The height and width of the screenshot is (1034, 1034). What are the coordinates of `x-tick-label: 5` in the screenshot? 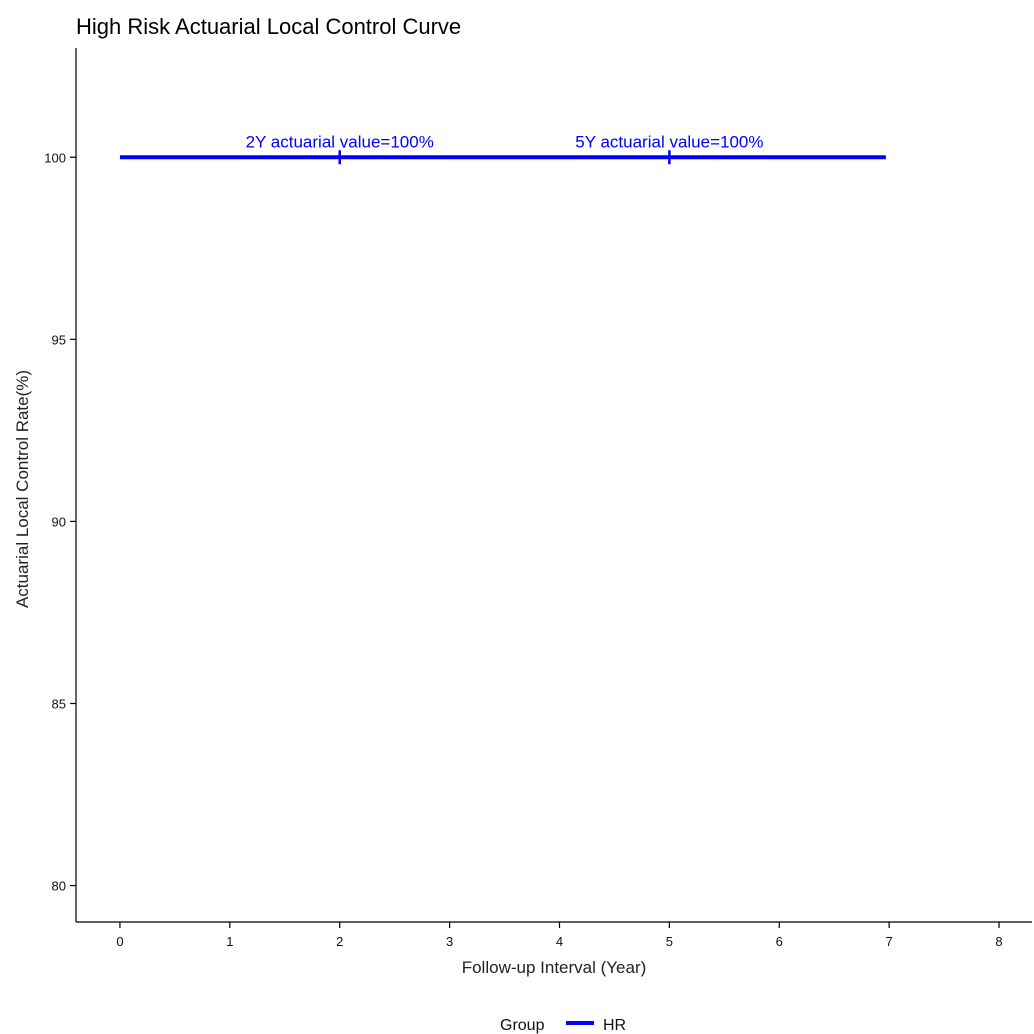 It's located at (669, 941).